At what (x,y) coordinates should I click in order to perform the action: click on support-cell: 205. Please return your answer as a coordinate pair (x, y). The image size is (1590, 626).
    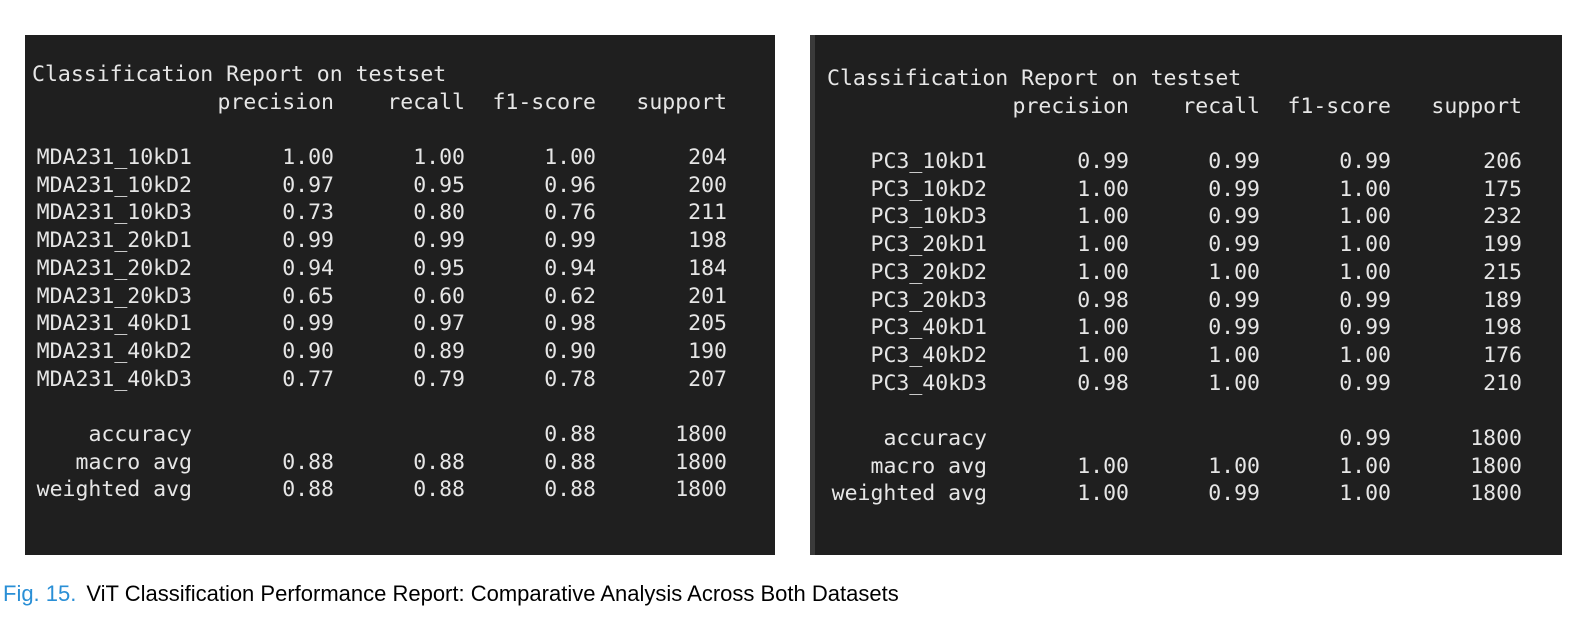
    Looking at the image, I should click on (707, 324).